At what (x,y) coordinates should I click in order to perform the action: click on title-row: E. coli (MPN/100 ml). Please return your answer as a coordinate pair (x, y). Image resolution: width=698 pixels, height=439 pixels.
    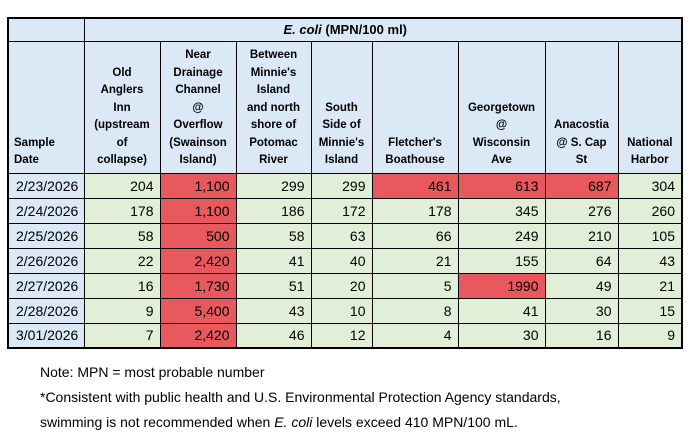
    Looking at the image, I should click on (345, 29).